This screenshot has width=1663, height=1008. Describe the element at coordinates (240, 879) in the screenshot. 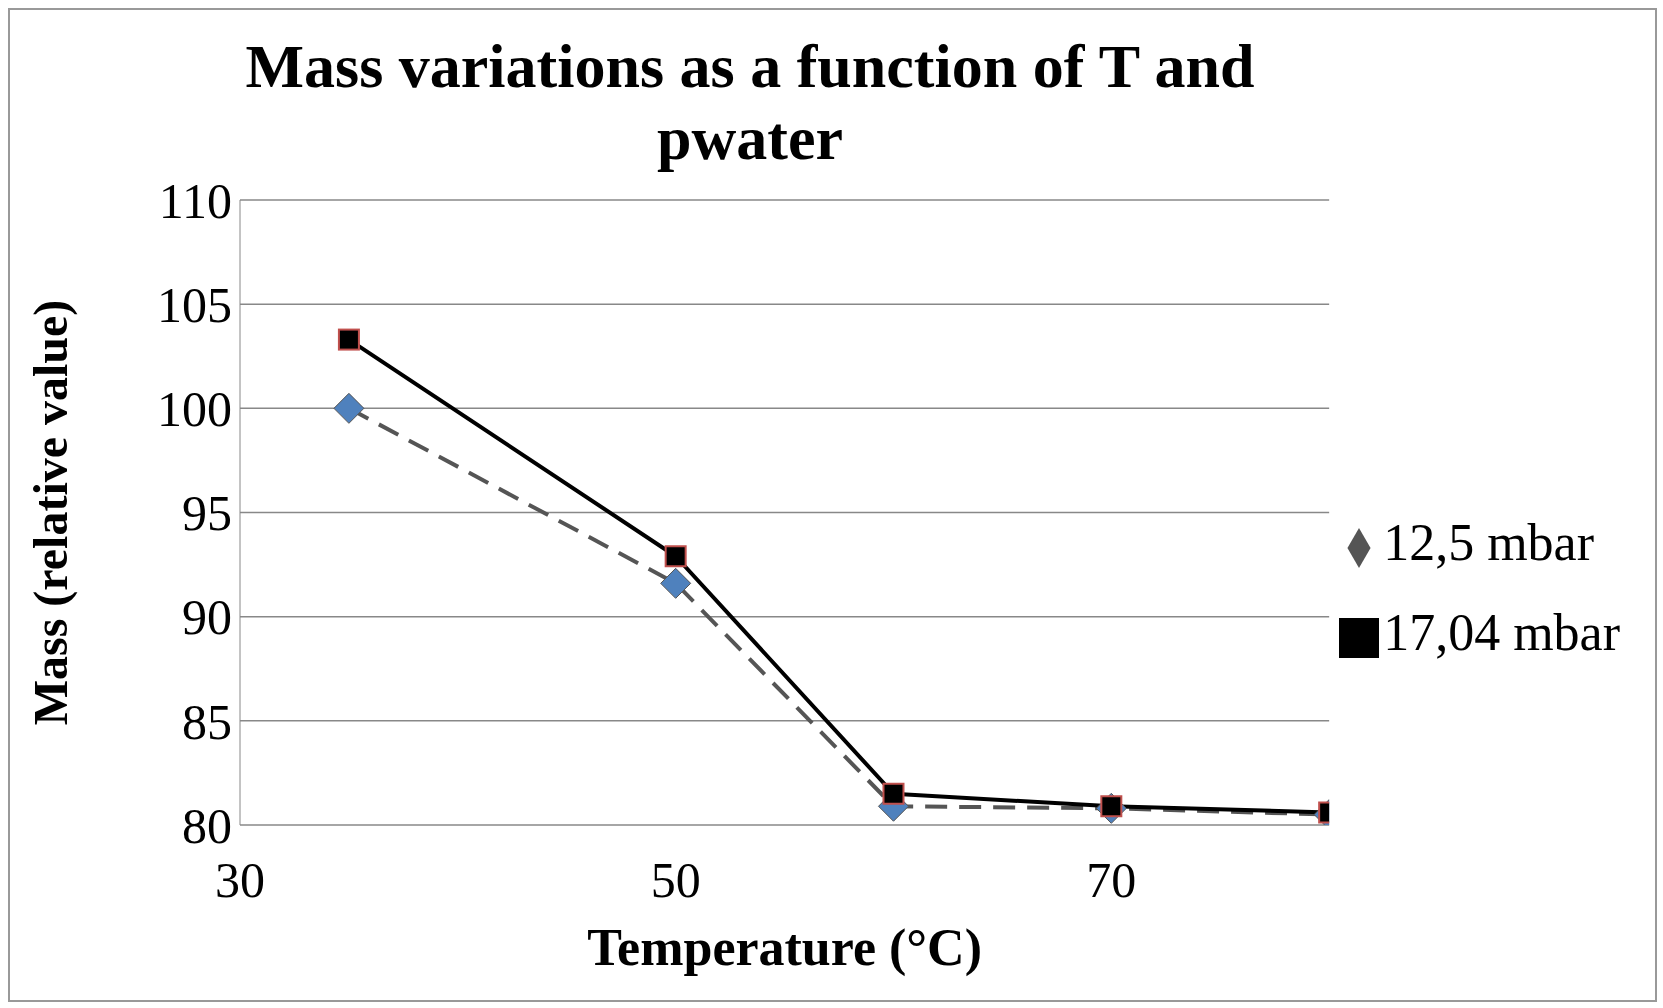

I see `x-tick-label: 30` at that location.